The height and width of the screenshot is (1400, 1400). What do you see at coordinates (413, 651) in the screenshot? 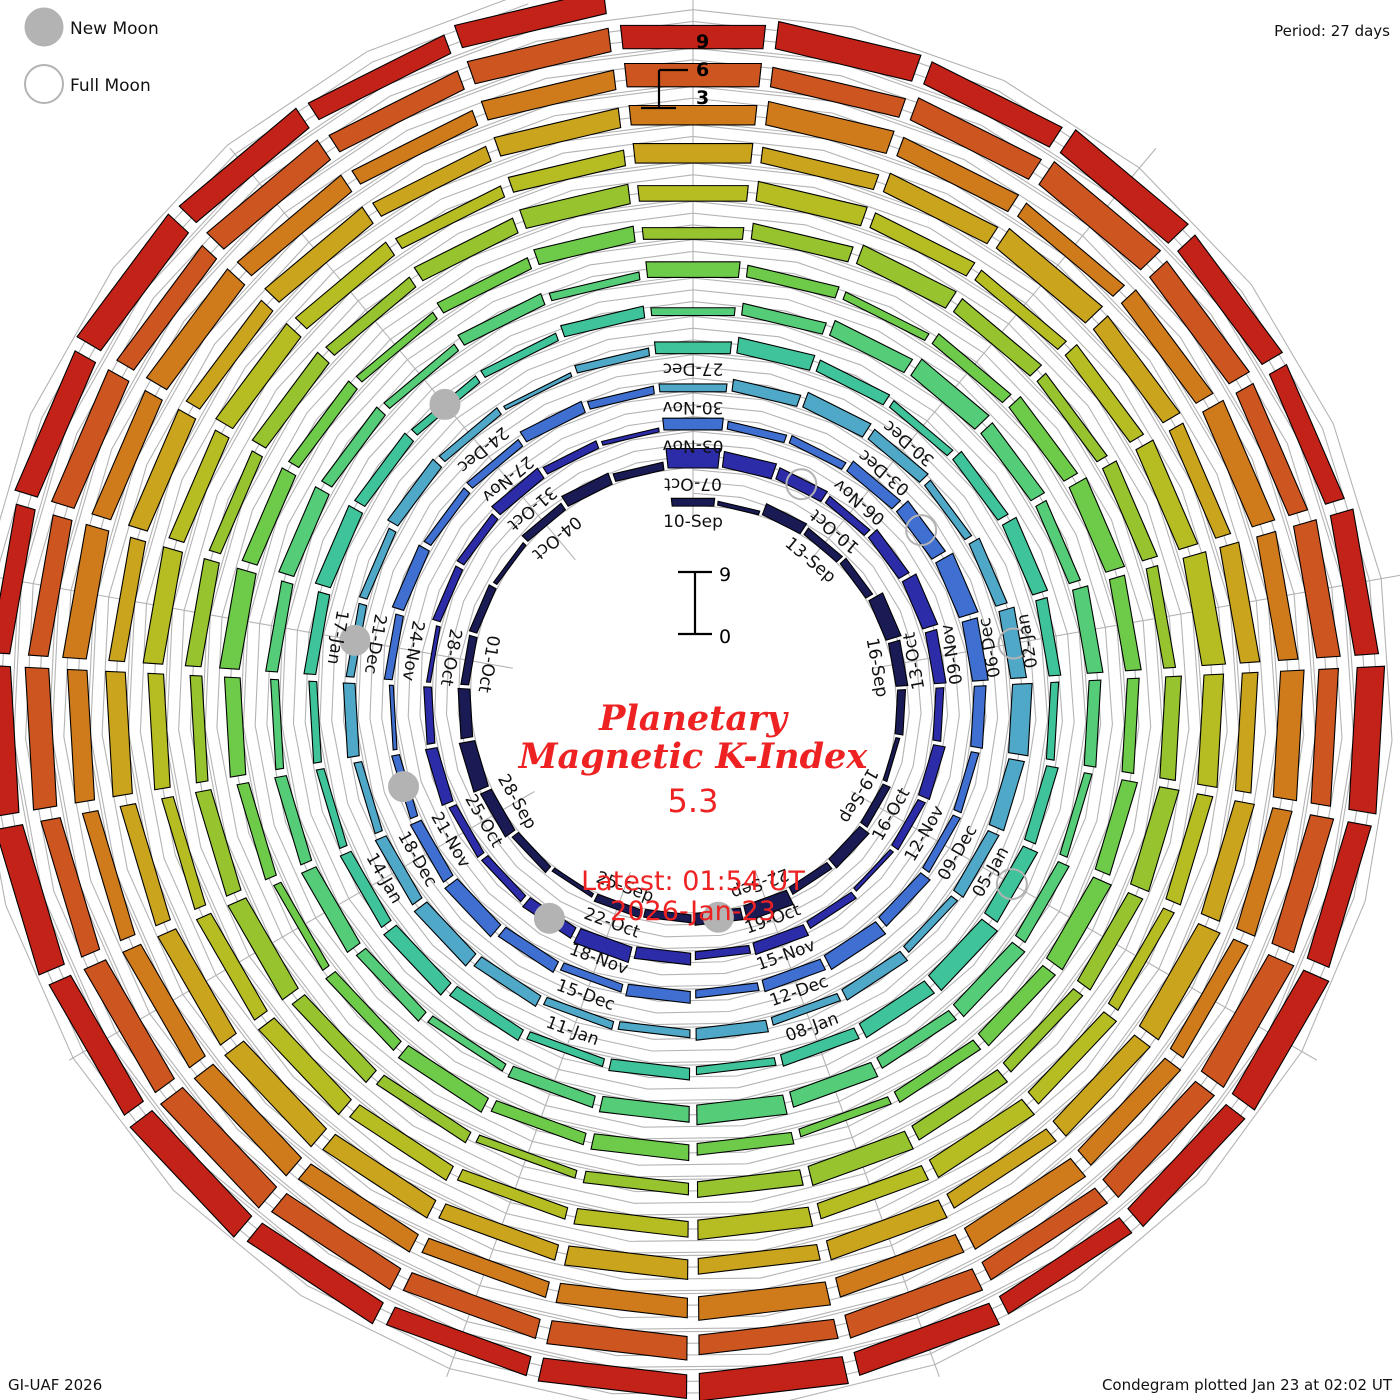
I see `date-label: 24-Nov` at bounding box center [413, 651].